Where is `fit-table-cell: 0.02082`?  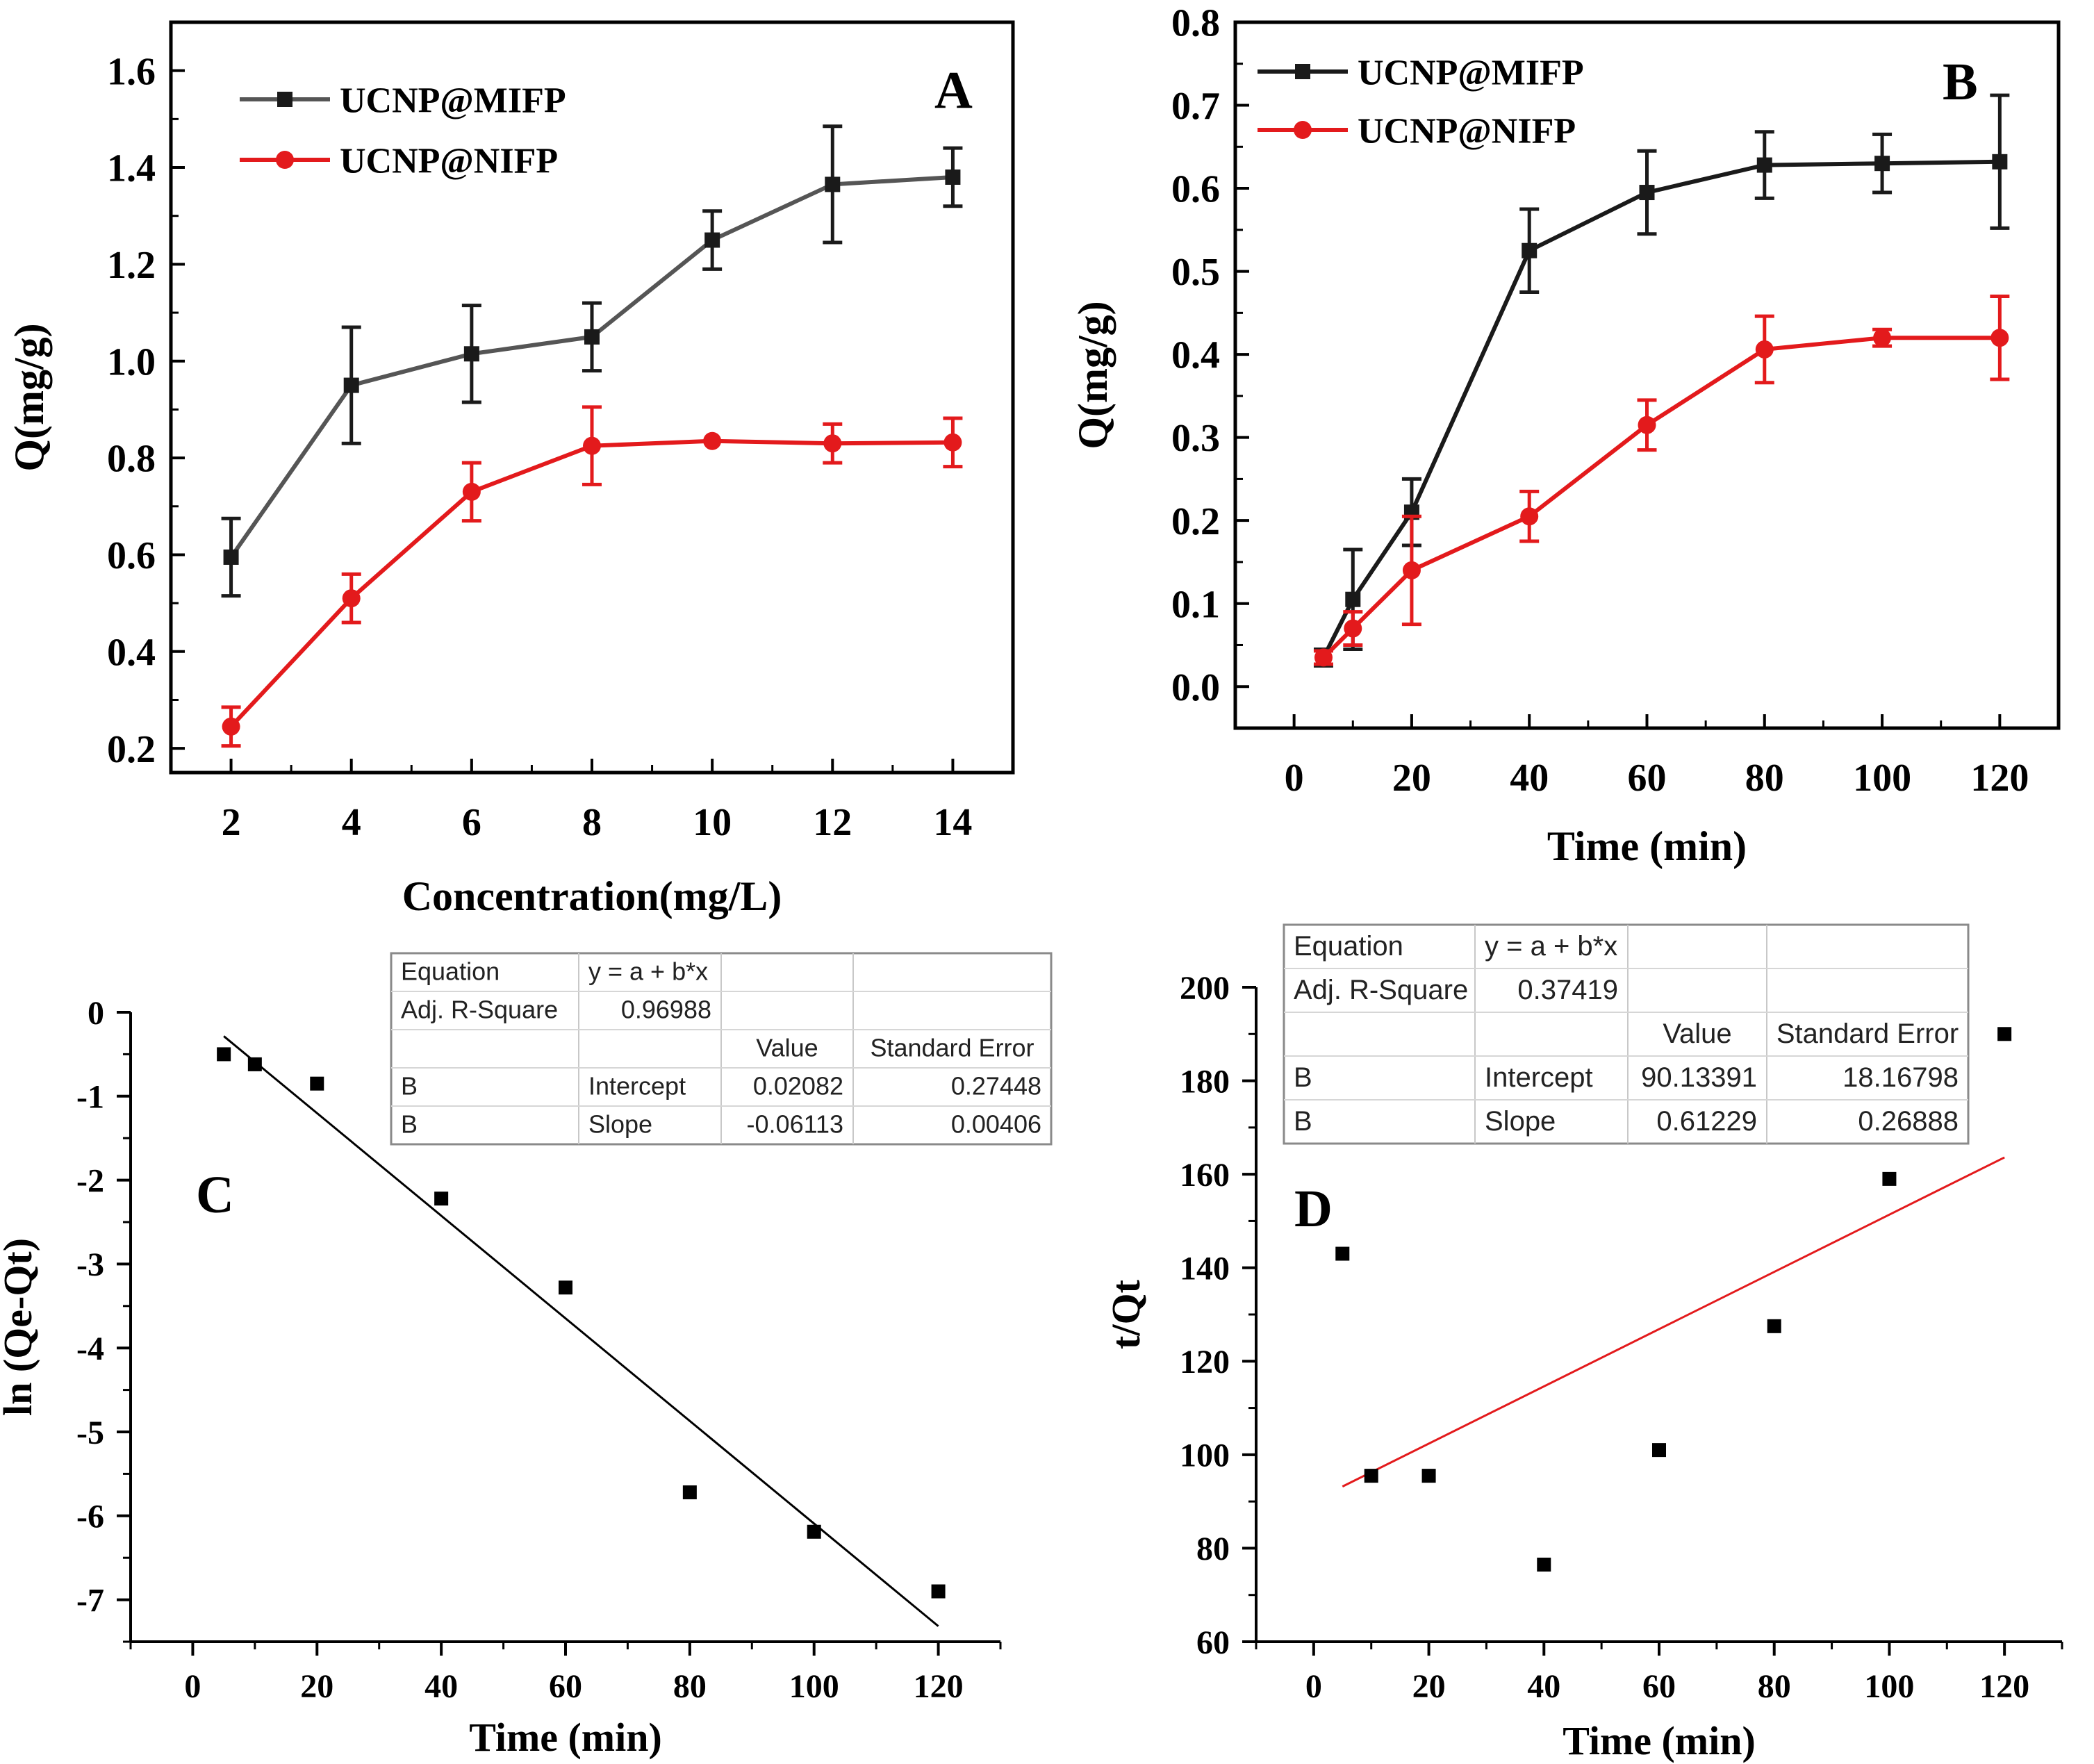
fit-table-cell: 0.02082 is located at coordinates (798, 1086).